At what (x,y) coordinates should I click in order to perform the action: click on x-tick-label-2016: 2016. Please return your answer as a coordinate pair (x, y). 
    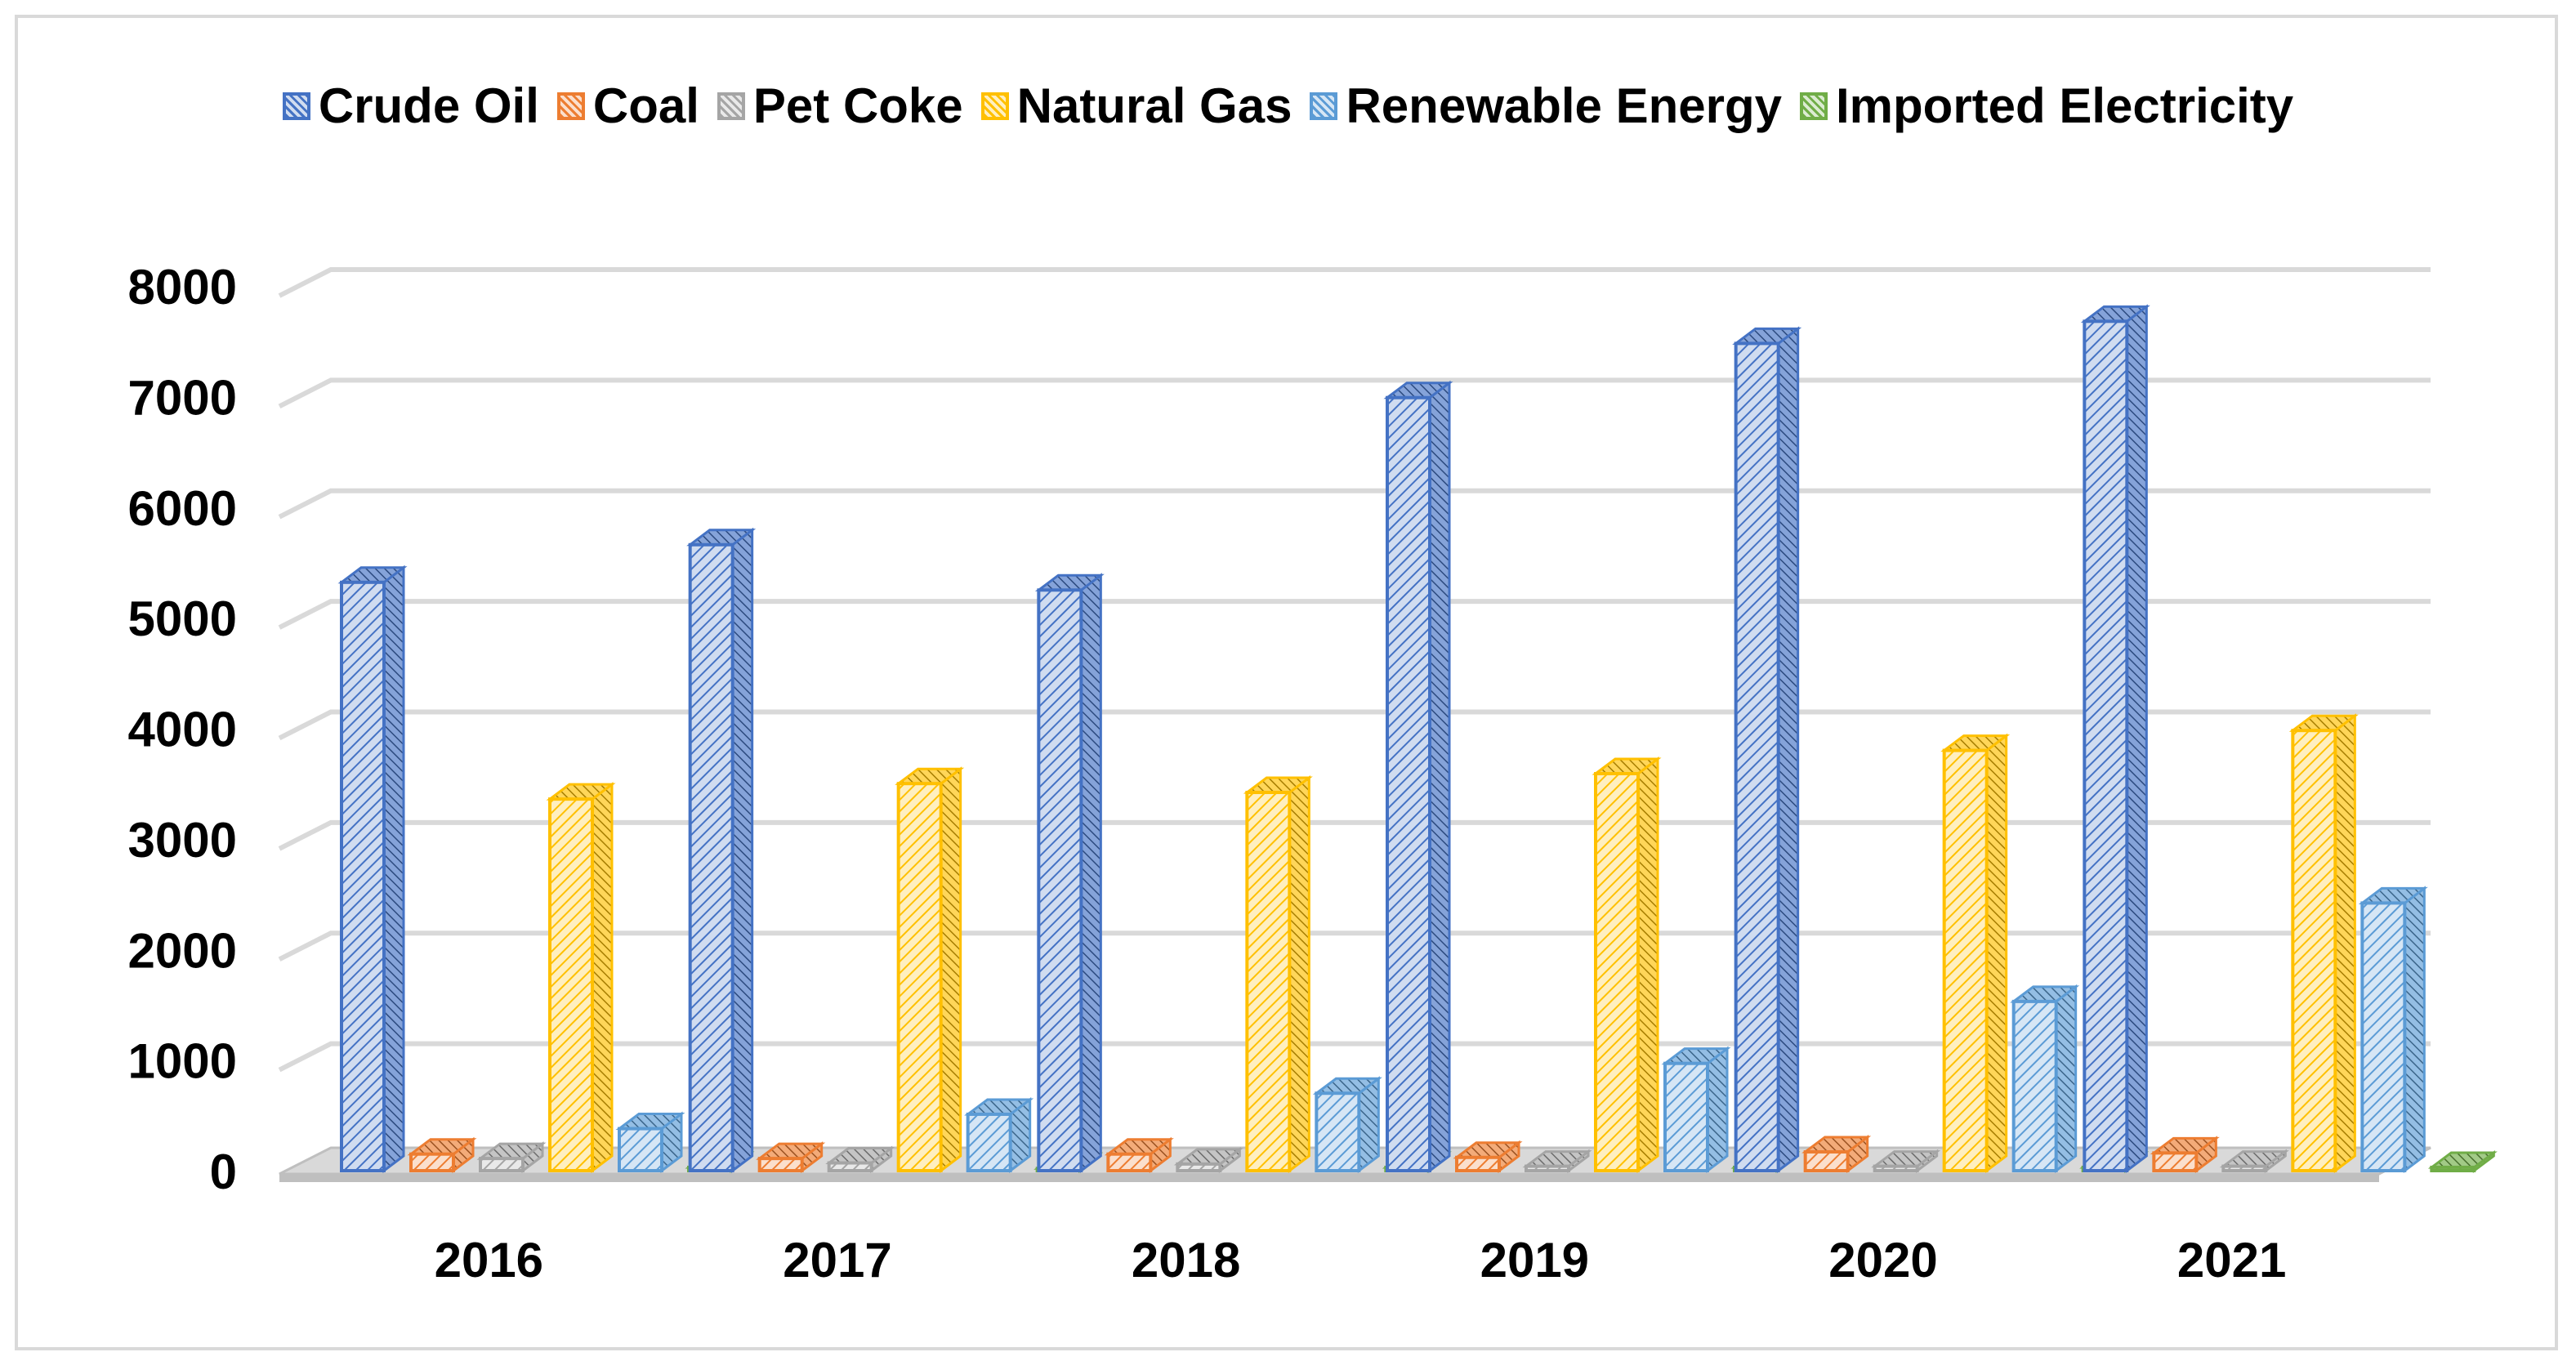
    Looking at the image, I should click on (489, 1260).